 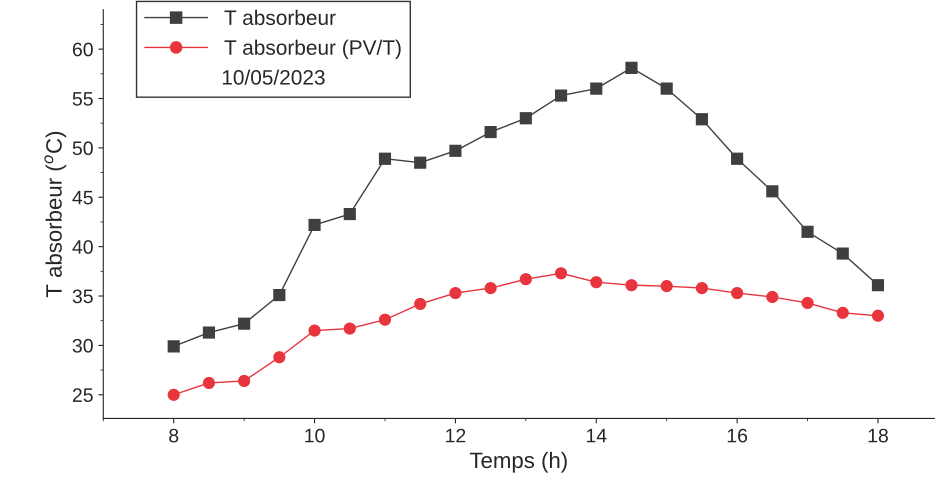 What do you see at coordinates (55, 215) in the screenshot?
I see `y-axis-title: T absorbeur ($^{o}$C)` at bounding box center [55, 215].